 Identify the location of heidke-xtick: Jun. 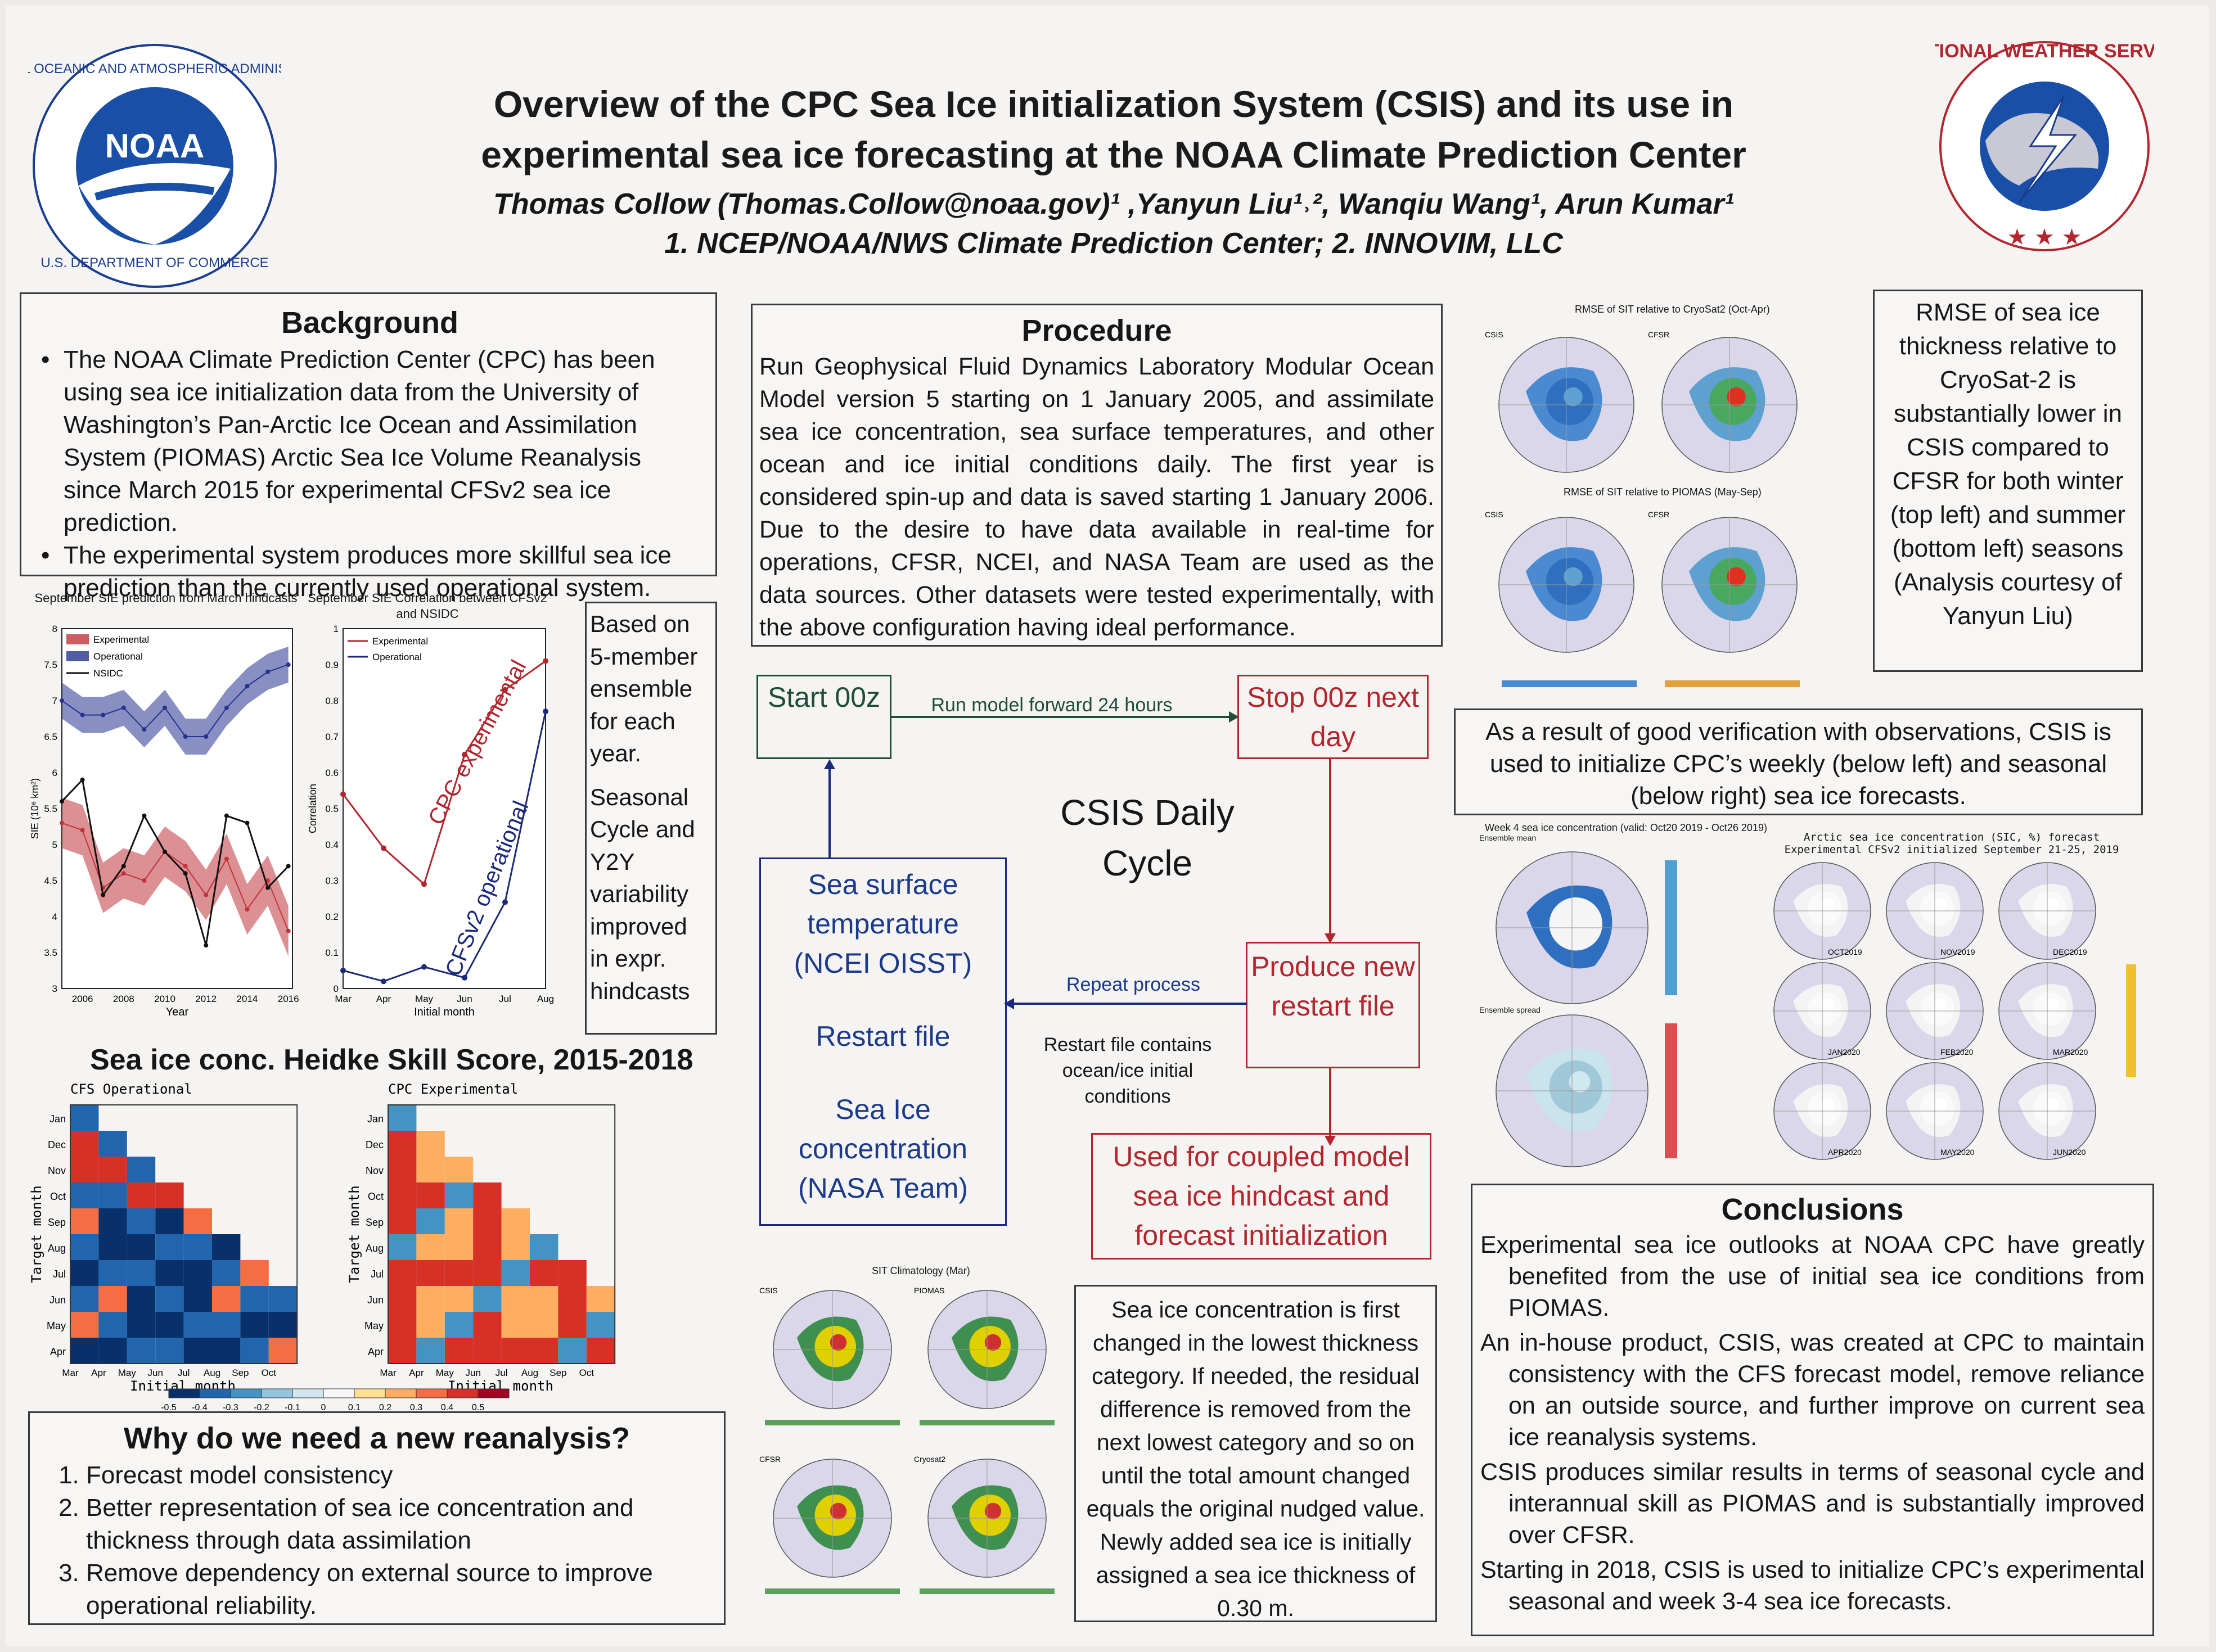
(472, 1372).